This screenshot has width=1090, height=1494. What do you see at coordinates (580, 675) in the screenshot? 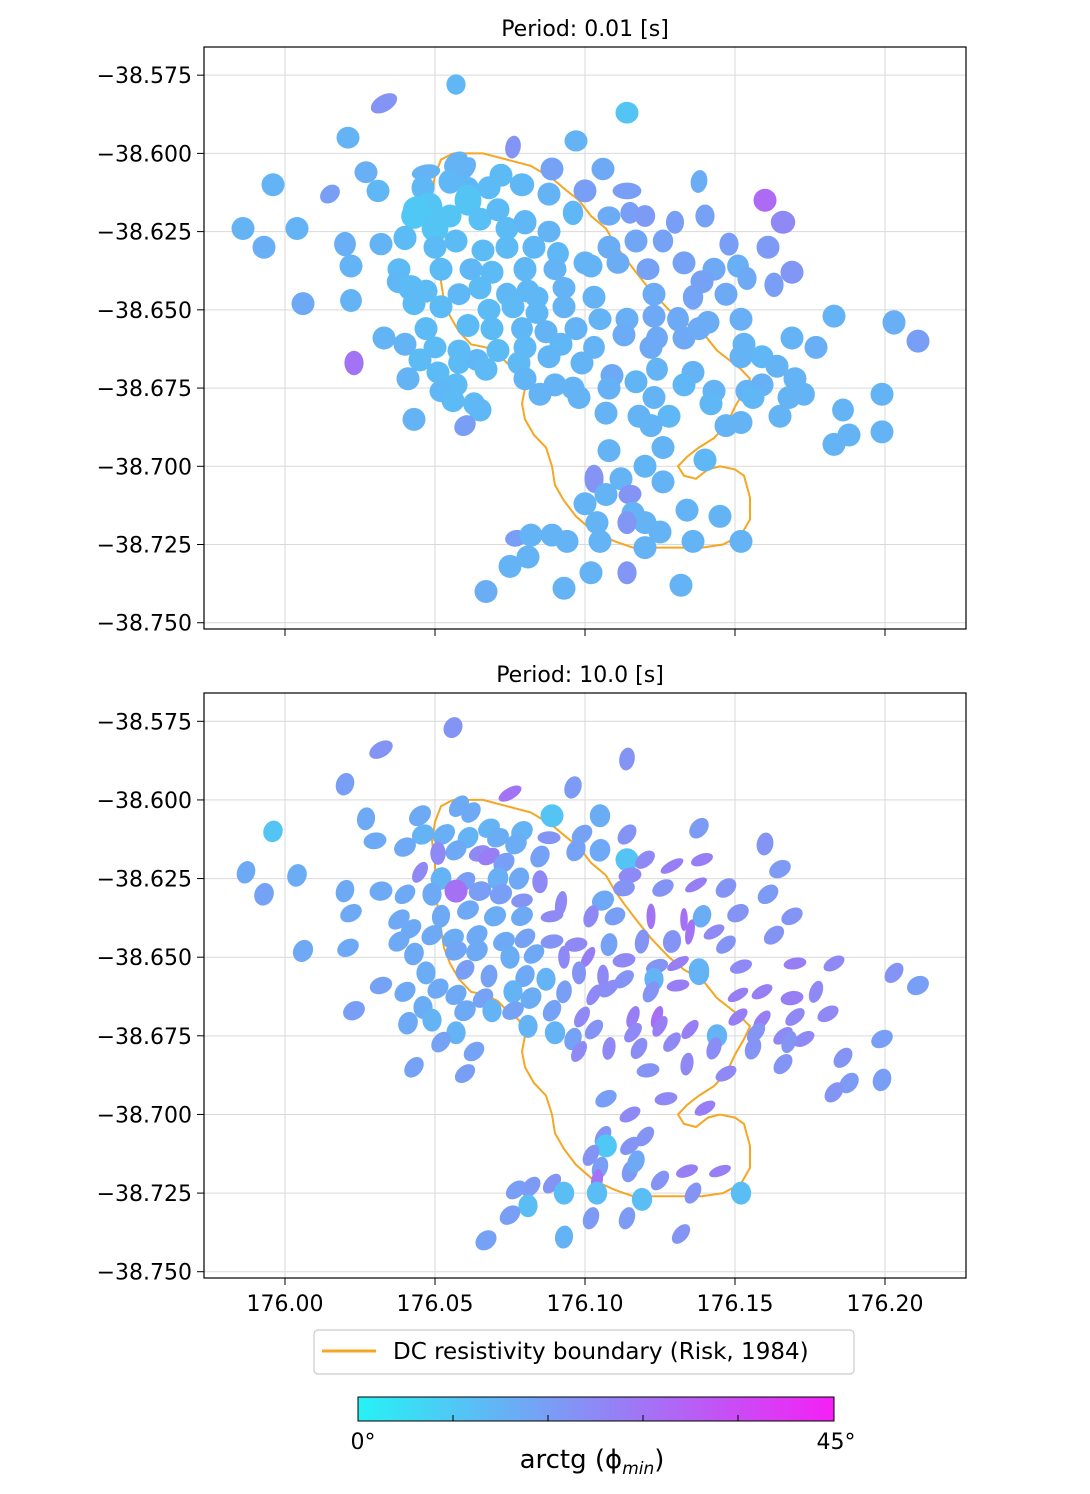
I see `panel-title: Period: 10.0 [s]` at bounding box center [580, 675].